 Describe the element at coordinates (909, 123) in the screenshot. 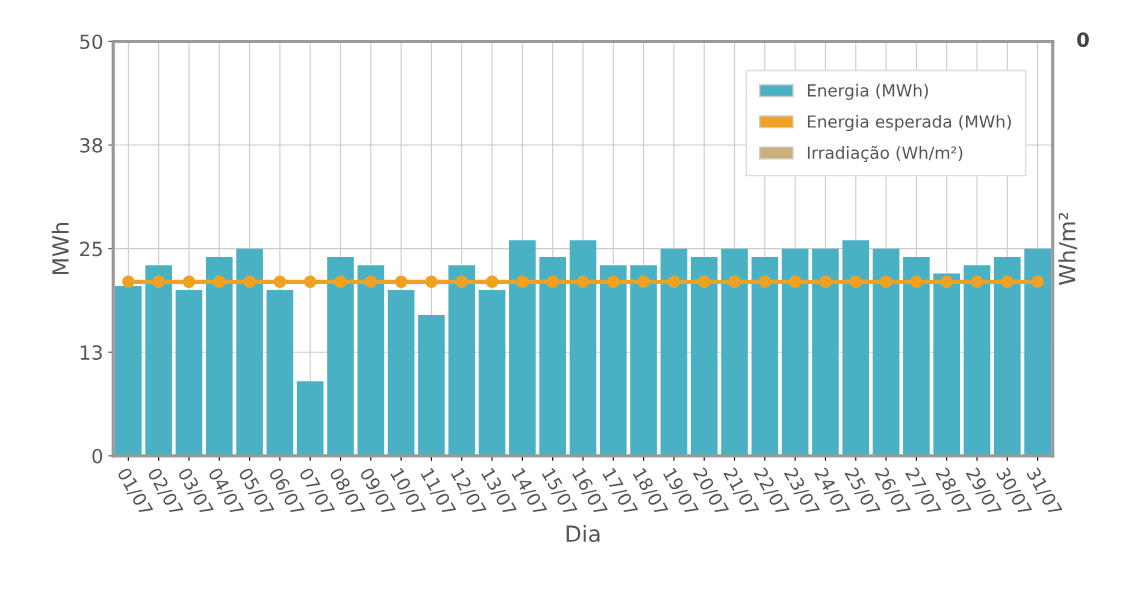

I see `legend-label: Energia esperada (MWh)` at that location.